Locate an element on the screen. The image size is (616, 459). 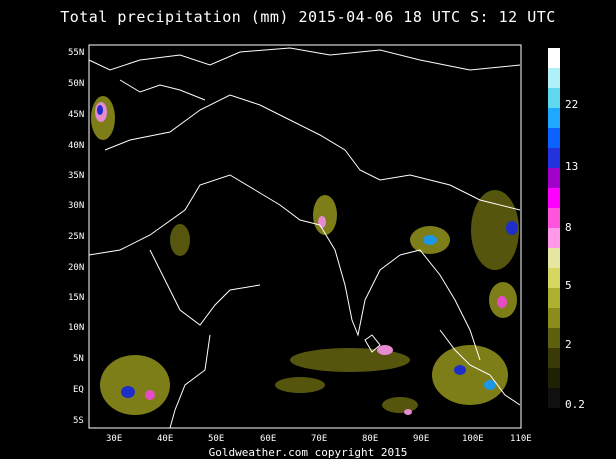
colorbar-label-13: 13 is located at coordinates (572, 166).